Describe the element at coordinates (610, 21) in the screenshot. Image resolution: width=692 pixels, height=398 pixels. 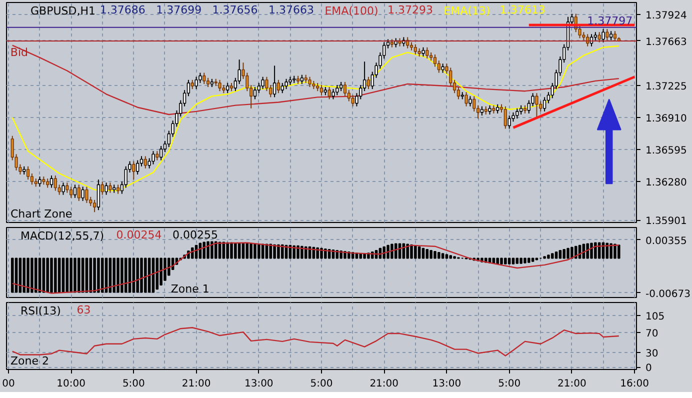
I see `ref-line-label: 1.37797` at that location.